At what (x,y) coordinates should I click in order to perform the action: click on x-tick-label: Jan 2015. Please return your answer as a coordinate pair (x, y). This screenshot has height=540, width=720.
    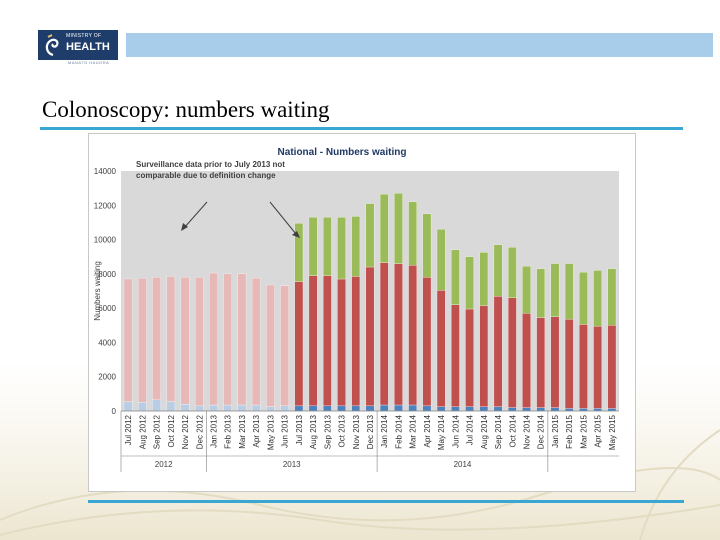
    Looking at the image, I should click on (555, 430).